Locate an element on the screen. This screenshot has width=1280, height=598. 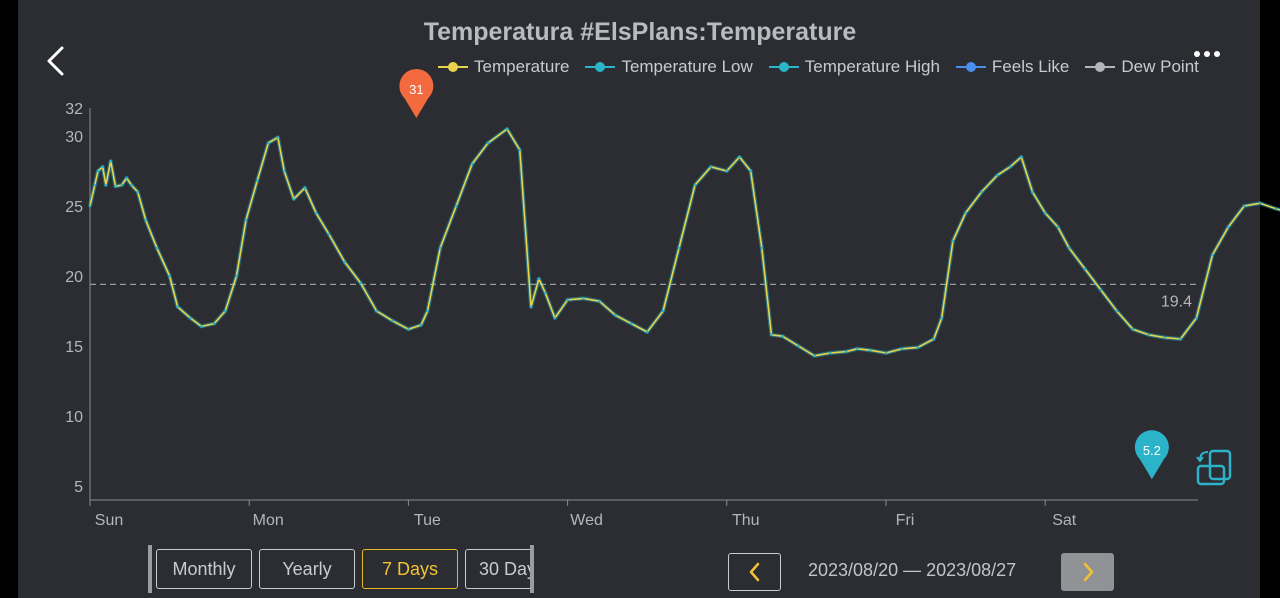
legend-item-temperature: Temperature is located at coordinates (503, 67).